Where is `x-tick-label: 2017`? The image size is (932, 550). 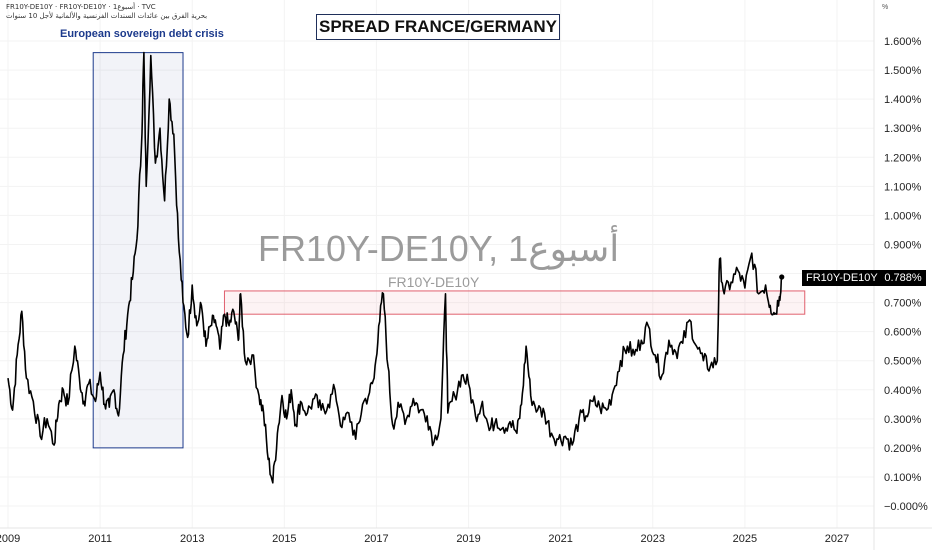
x-tick-label: 2017 is located at coordinates (376, 539).